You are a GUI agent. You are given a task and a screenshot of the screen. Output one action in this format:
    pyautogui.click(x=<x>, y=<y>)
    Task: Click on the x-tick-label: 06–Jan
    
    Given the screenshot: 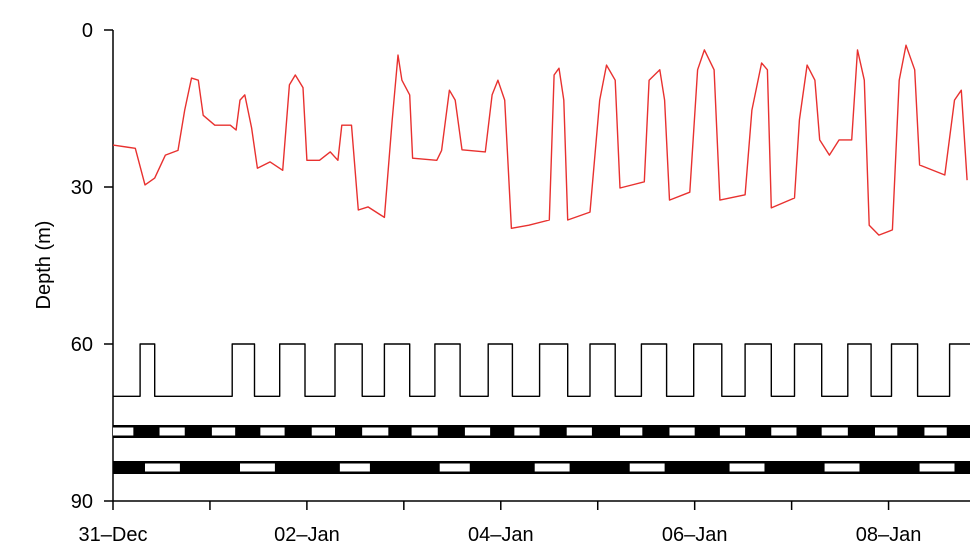 What is the action you would take?
    pyautogui.click(x=695, y=535)
    